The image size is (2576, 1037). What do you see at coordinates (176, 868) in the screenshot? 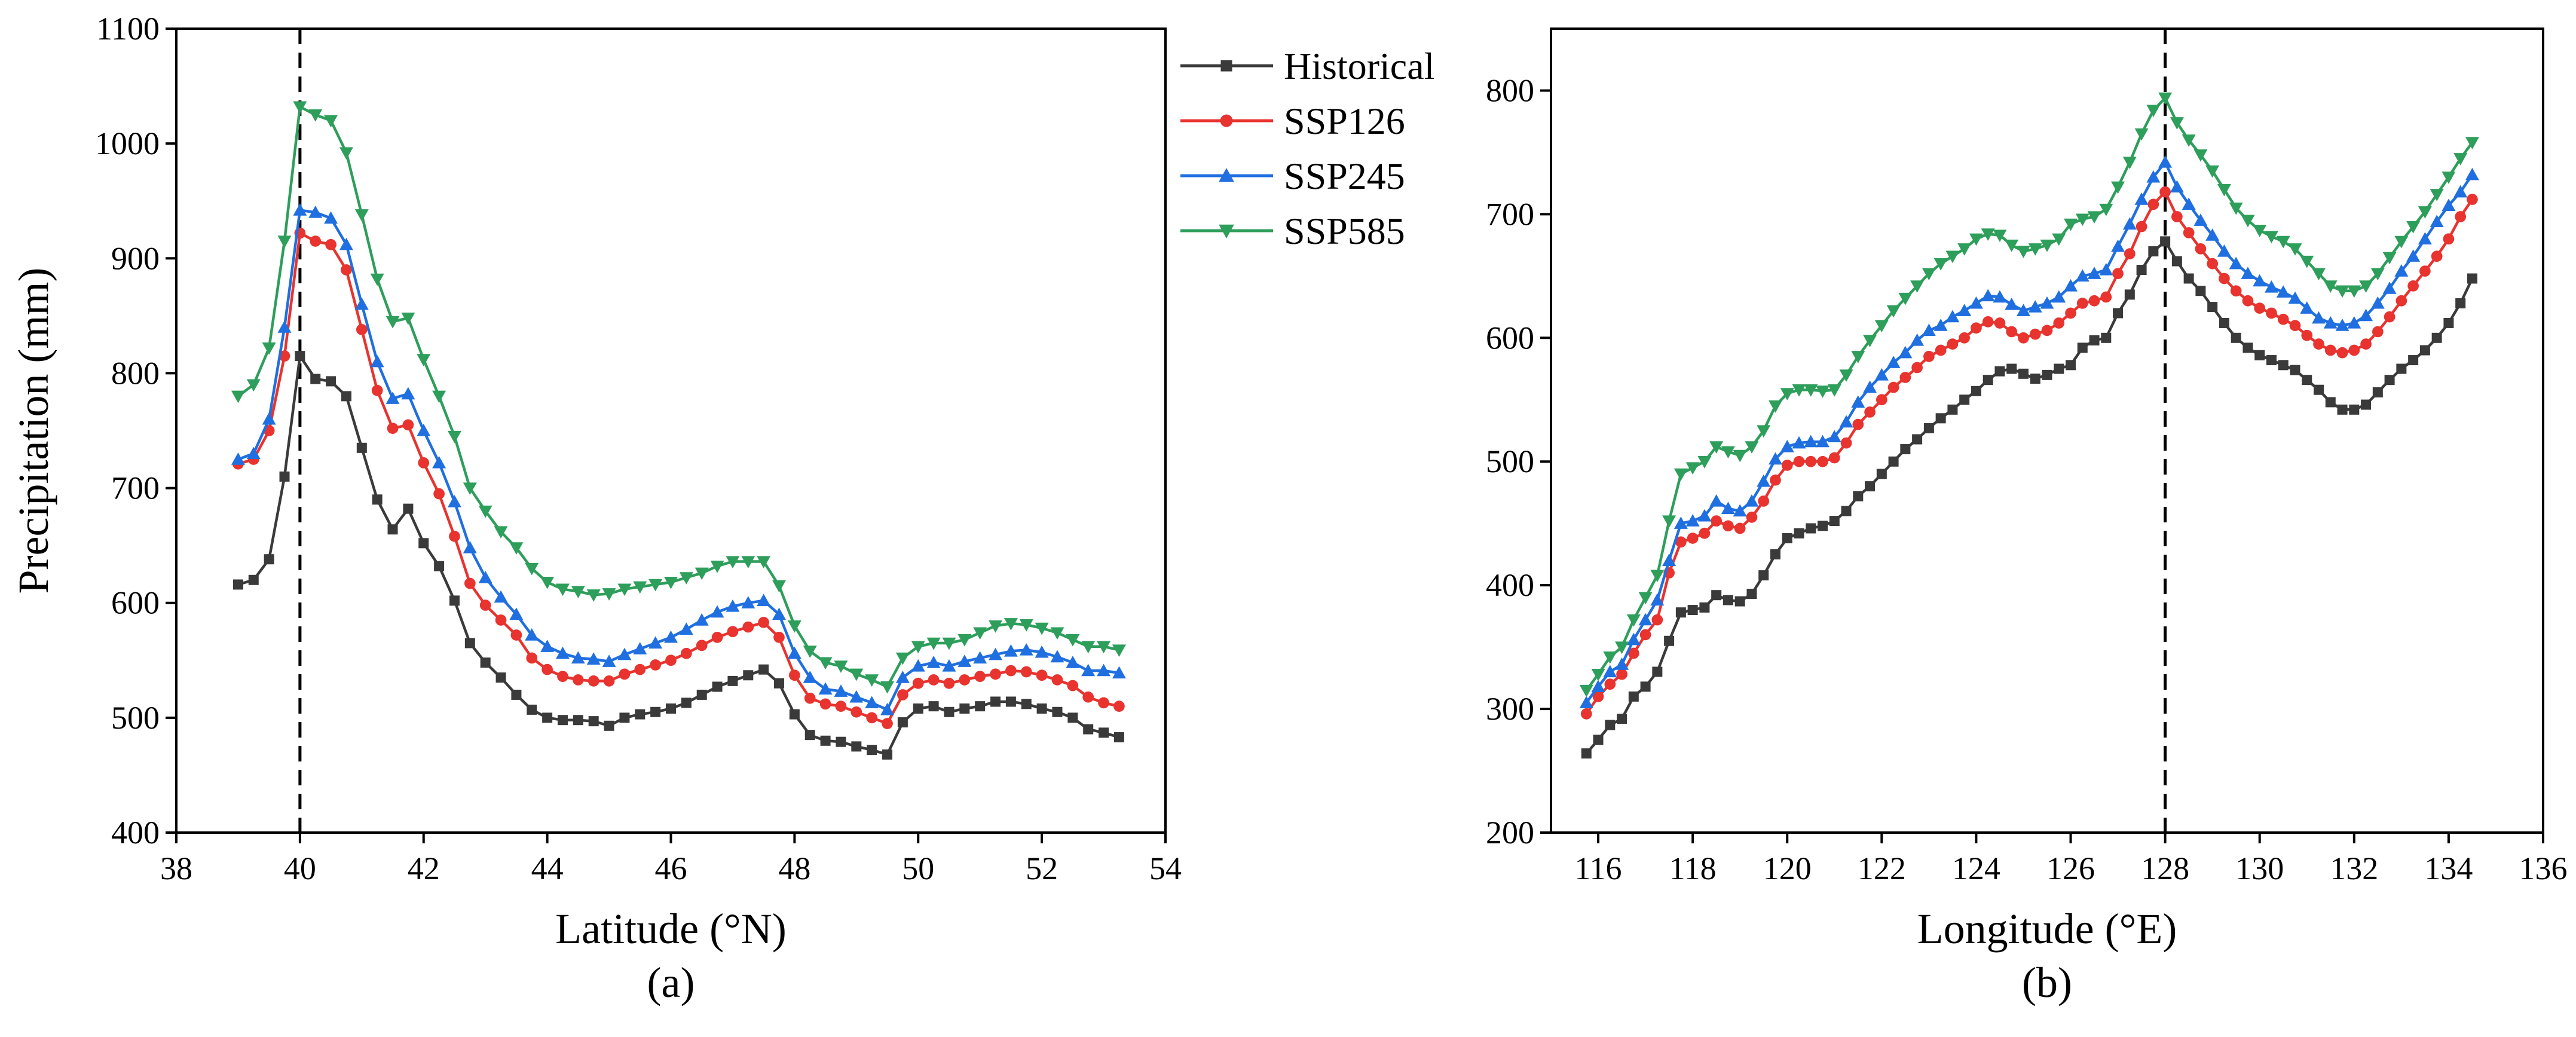
I see `x-tick-label: 38` at bounding box center [176, 868].